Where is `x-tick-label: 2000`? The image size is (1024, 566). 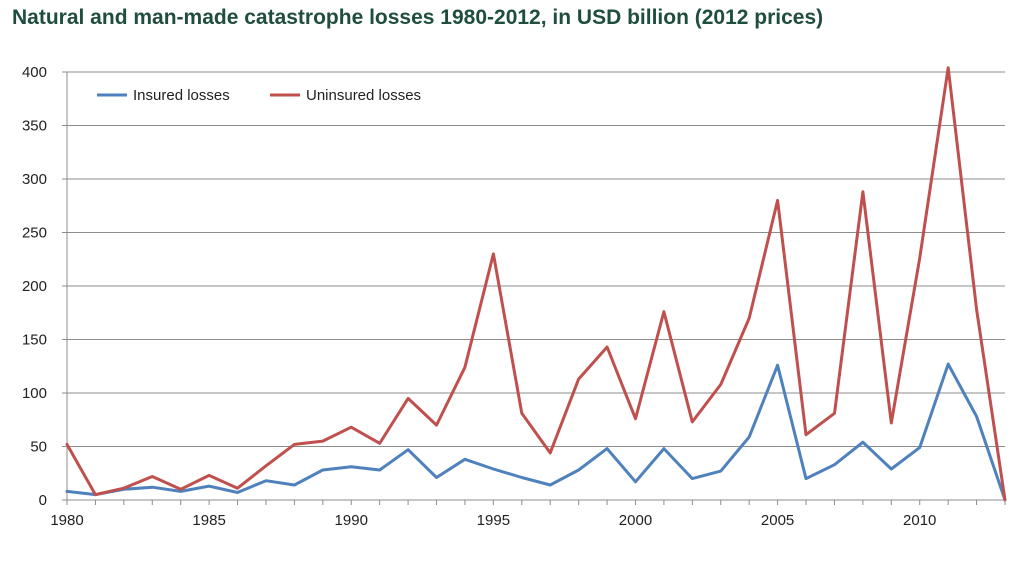
x-tick-label: 2000 is located at coordinates (635, 520).